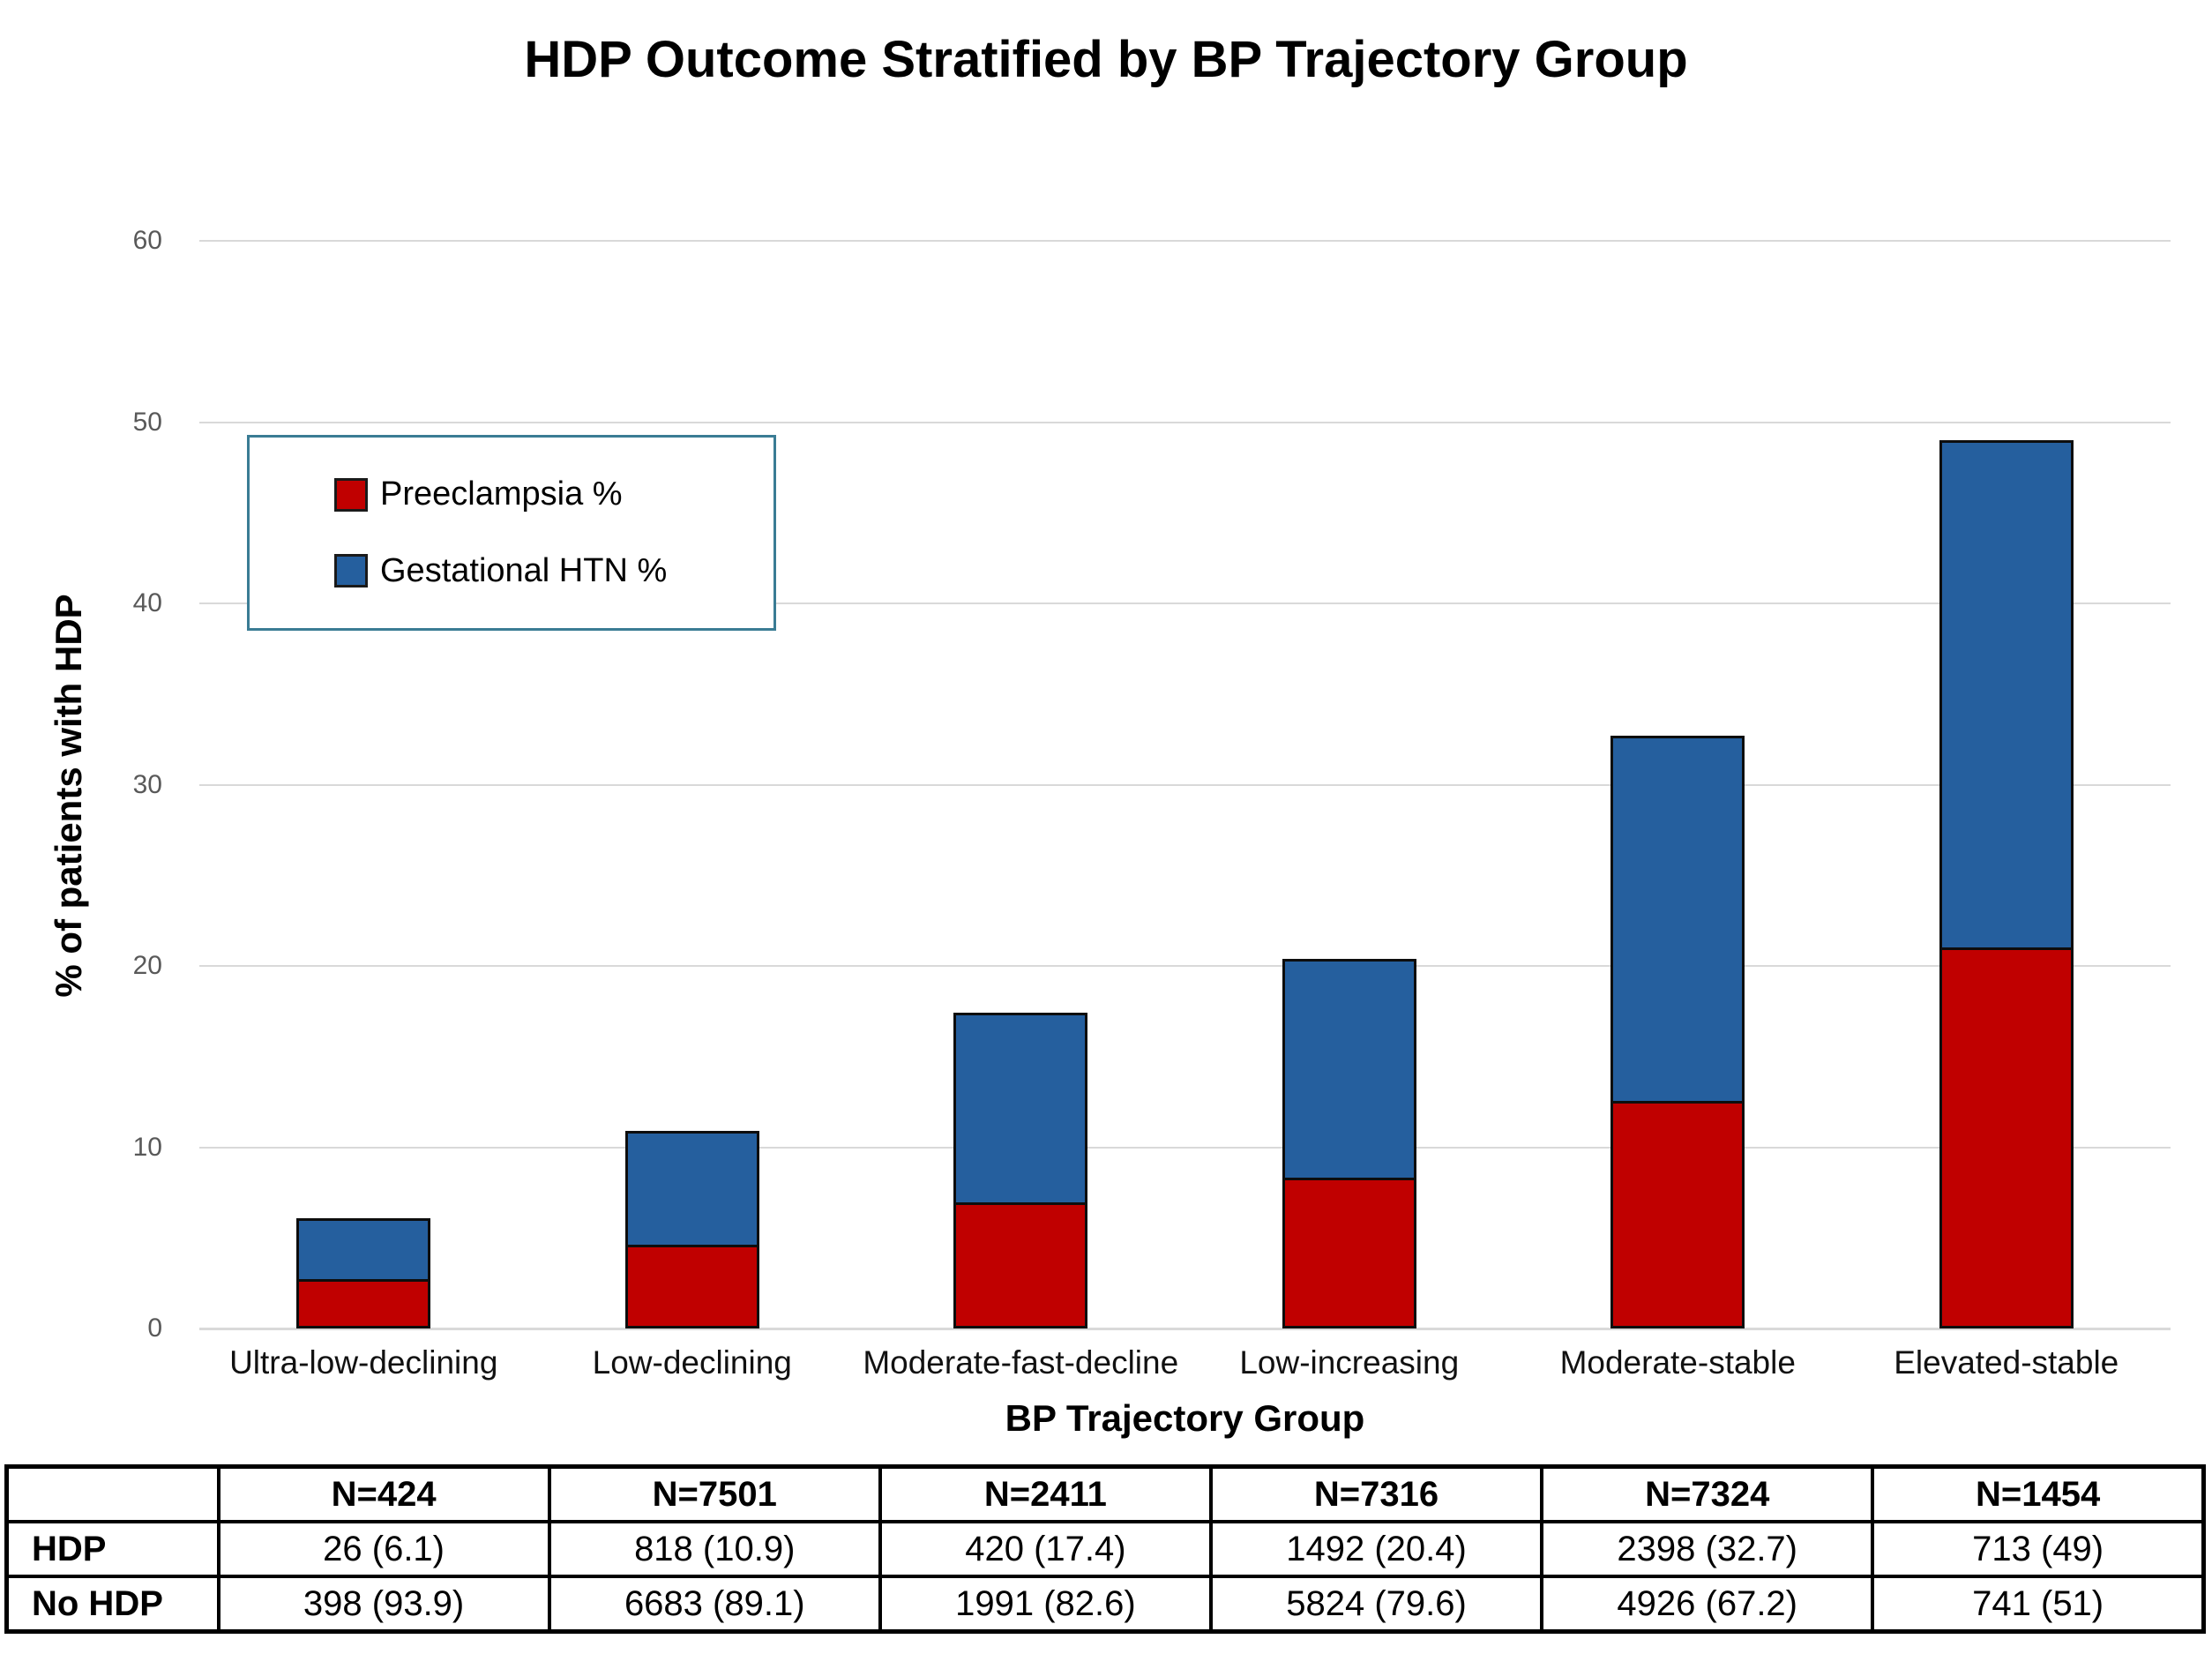  Describe the element at coordinates (1045, 1549) in the screenshot. I see `table-cell: 420 (17.4)` at that location.